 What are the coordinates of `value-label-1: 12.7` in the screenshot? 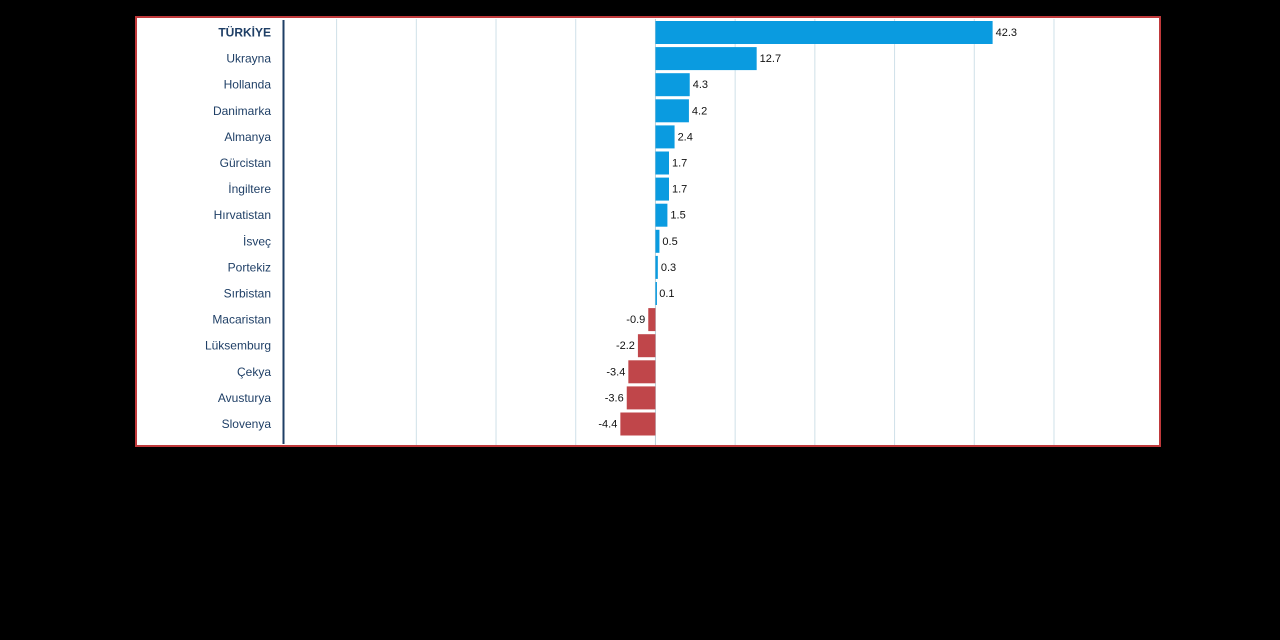 It's located at (770, 59).